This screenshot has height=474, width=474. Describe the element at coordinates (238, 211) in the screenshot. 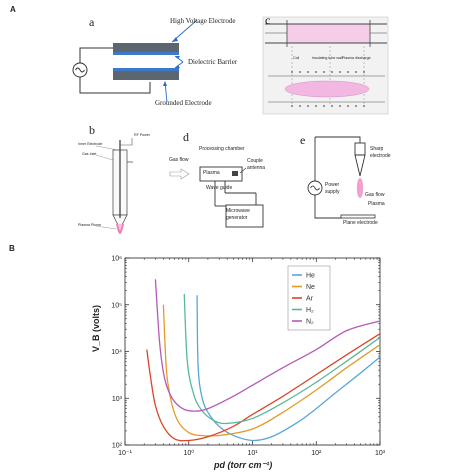

I see `microwave-label-1: Microwave` at that location.